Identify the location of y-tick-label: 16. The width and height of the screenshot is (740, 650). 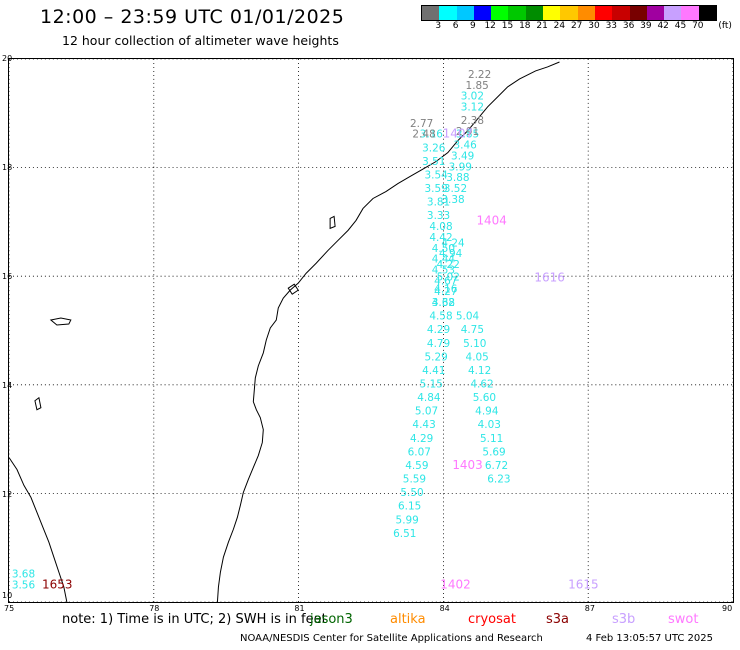
(7, 276).